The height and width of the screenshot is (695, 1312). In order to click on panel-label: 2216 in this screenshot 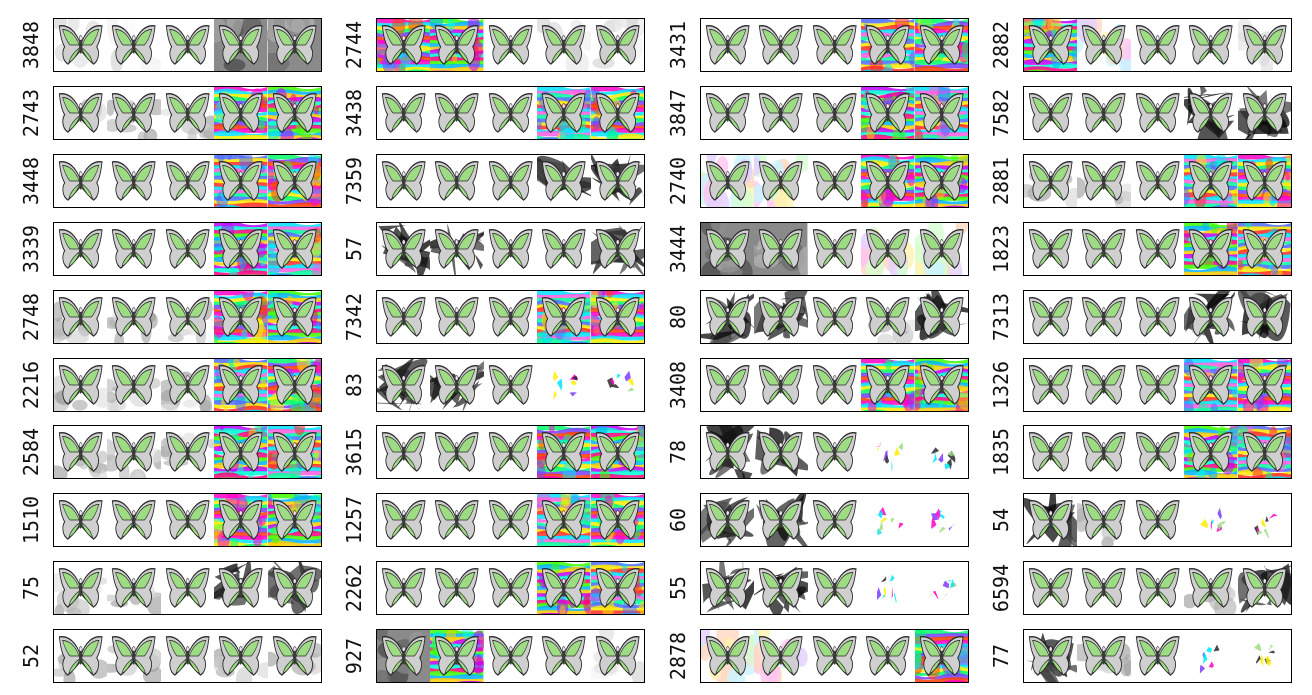, I will do `click(31, 384)`.